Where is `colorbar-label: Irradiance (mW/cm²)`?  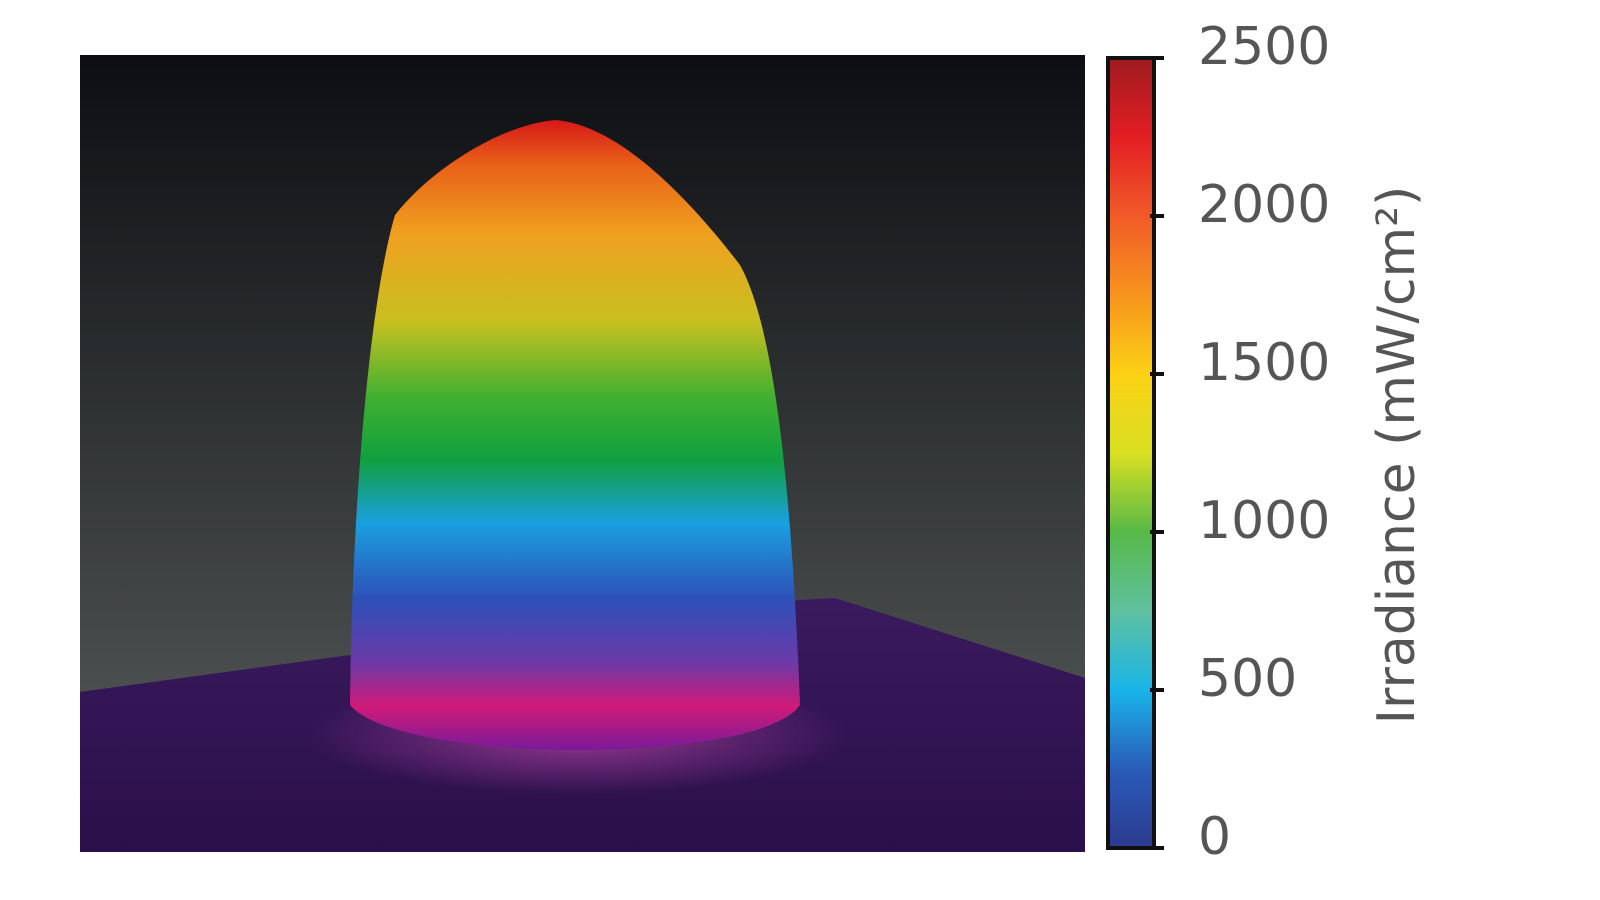
colorbar-label: Irradiance (mW/cm²) is located at coordinates (1397, 455).